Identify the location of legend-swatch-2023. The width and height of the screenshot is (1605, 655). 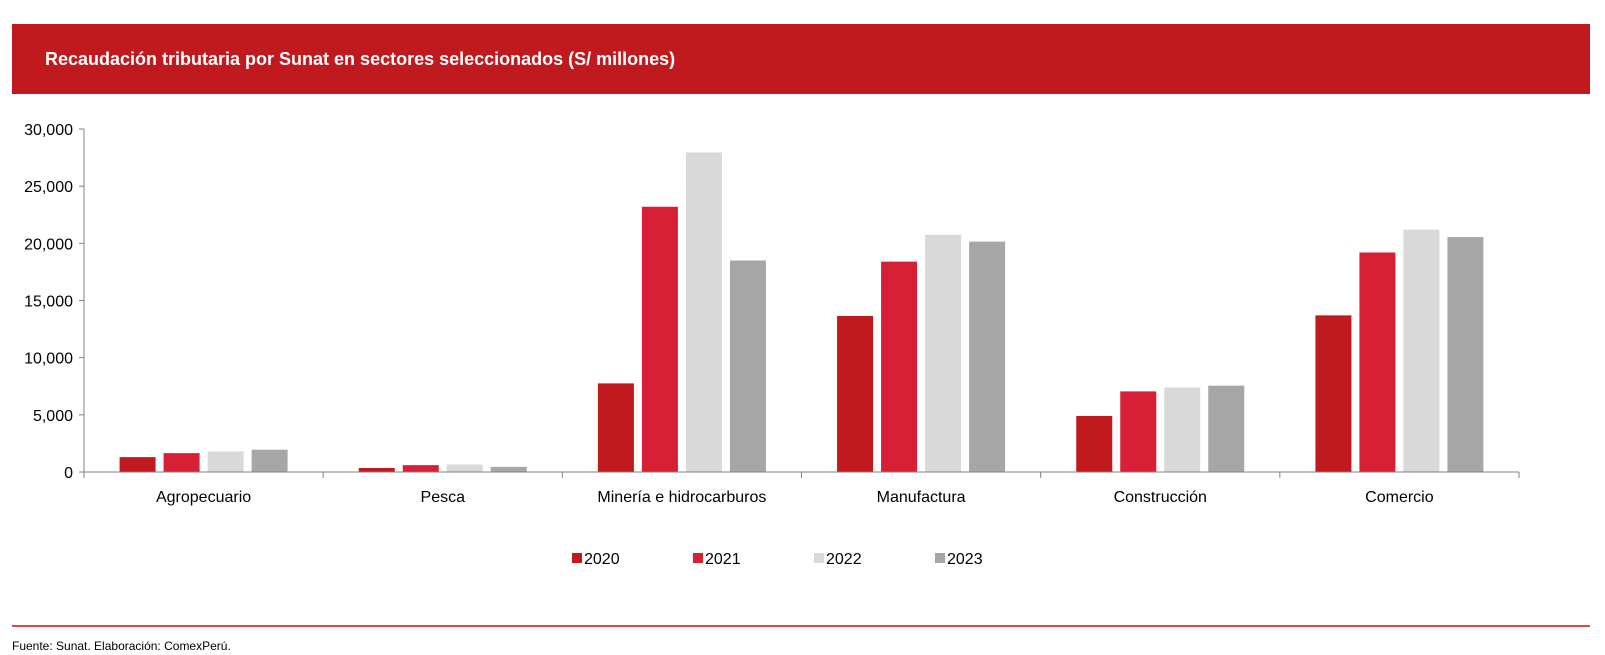
(940, 558).